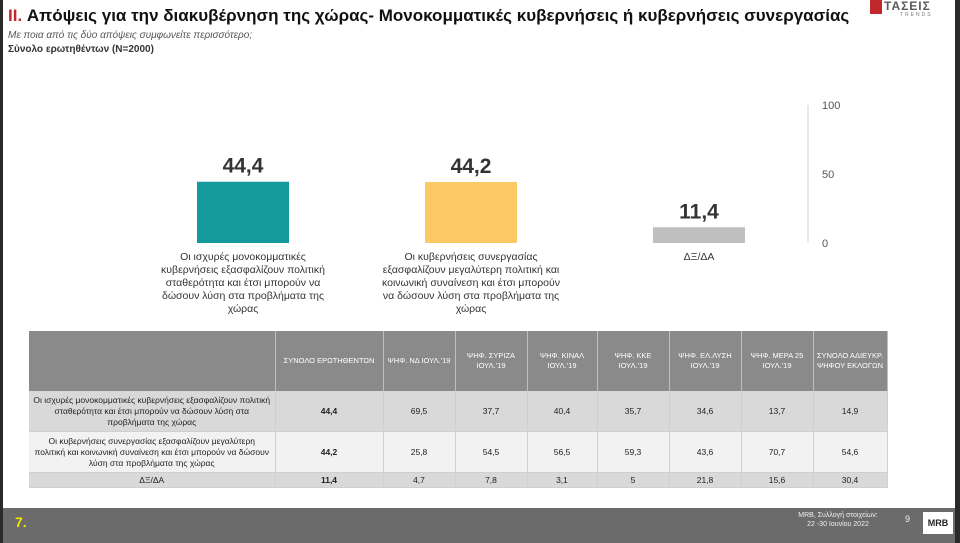  Describe the element at coordinates (419, 361) in the screenshot. I see `column-header: ΨΗΦ. ΝΔ ΙΟΥΛ.'19` at that location.